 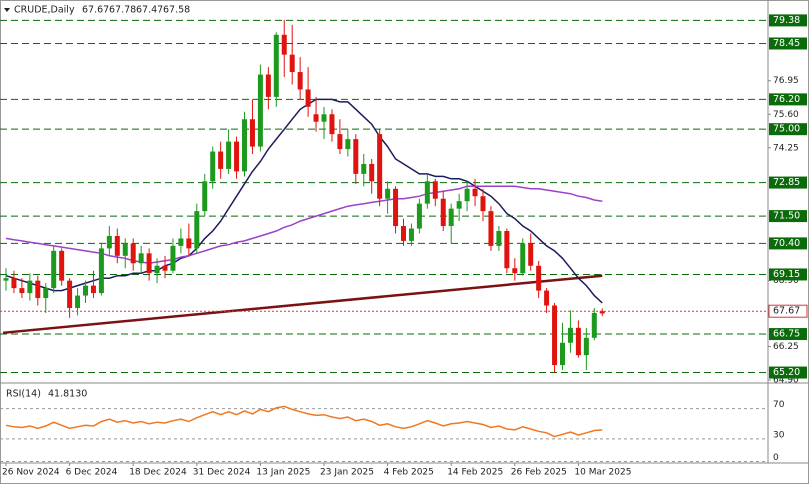 I want to click on level-label: 66.75, so click(x=786, y=334).